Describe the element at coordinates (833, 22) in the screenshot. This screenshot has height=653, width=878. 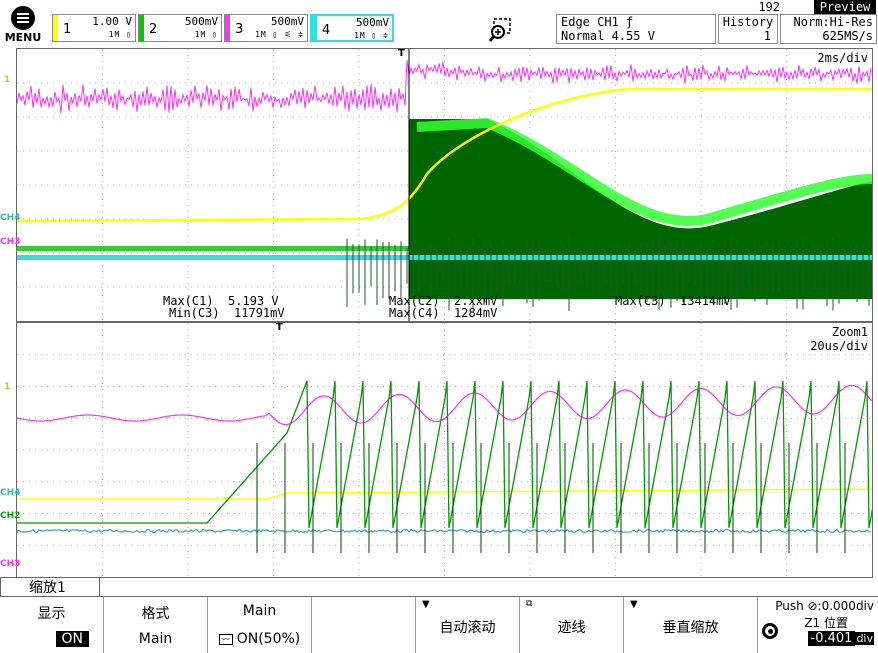
I see `acquisition-mode: Norm:Hi-Res` at that location.